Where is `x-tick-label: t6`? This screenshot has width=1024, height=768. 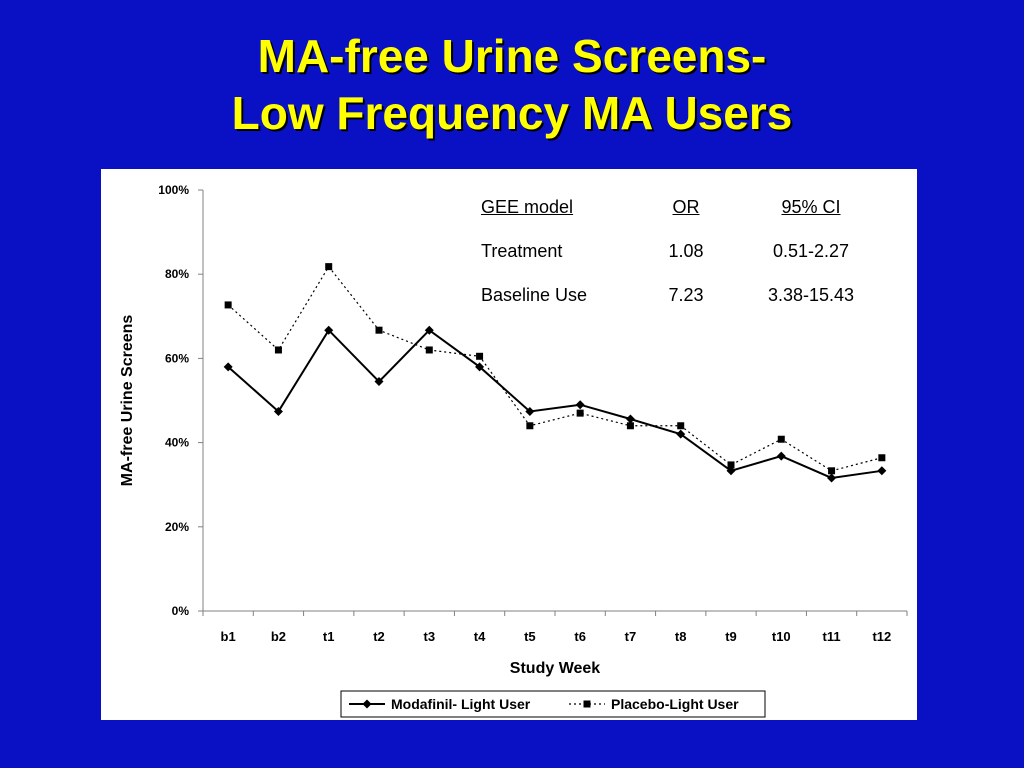
x-tick-label: t6 is located at coordinates (580, 636).